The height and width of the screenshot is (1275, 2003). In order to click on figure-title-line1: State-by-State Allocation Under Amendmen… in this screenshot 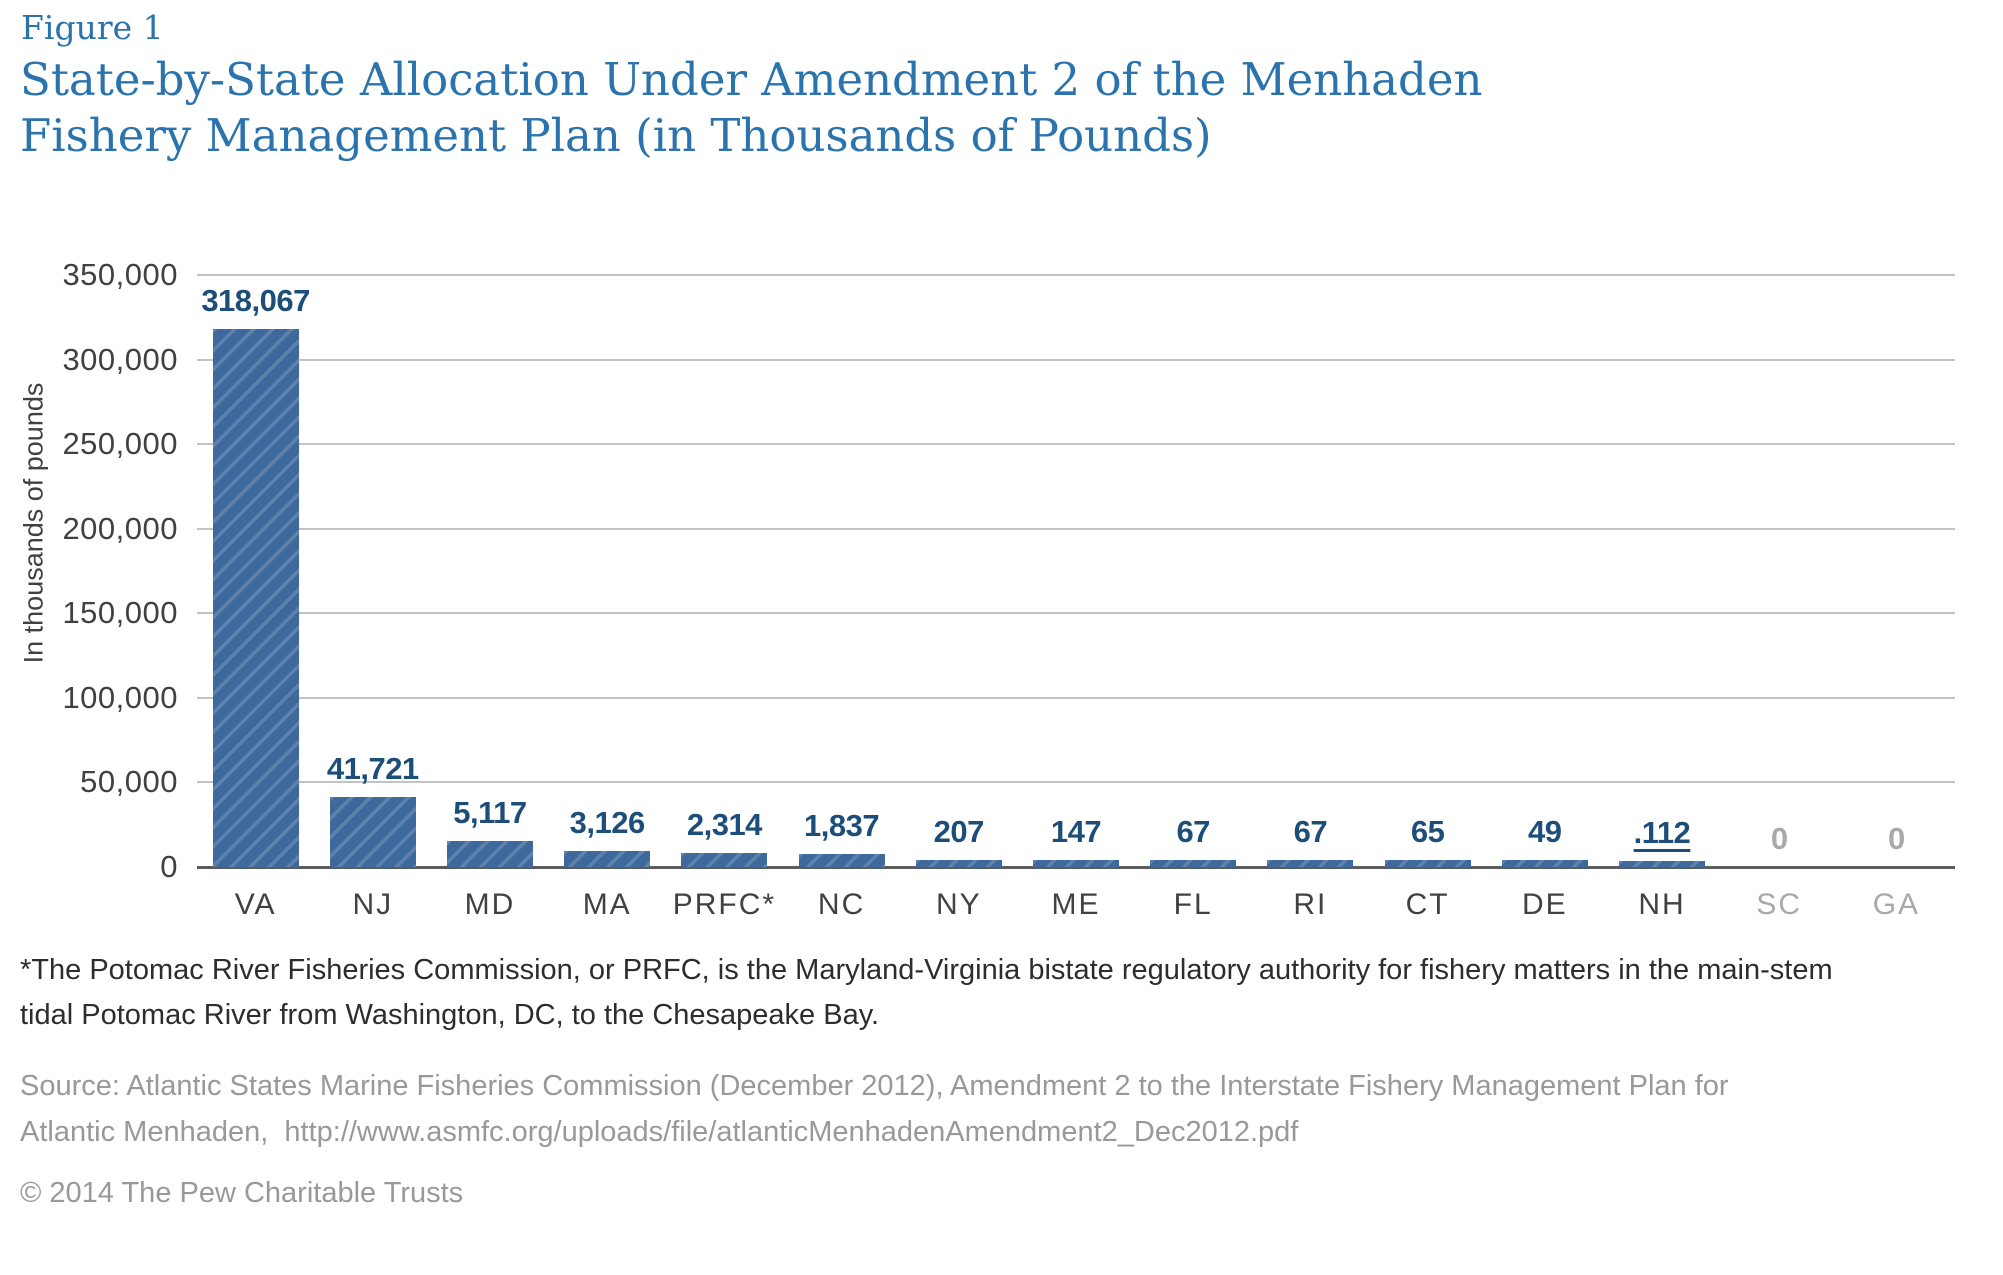, I will do `click(751, 79)`.